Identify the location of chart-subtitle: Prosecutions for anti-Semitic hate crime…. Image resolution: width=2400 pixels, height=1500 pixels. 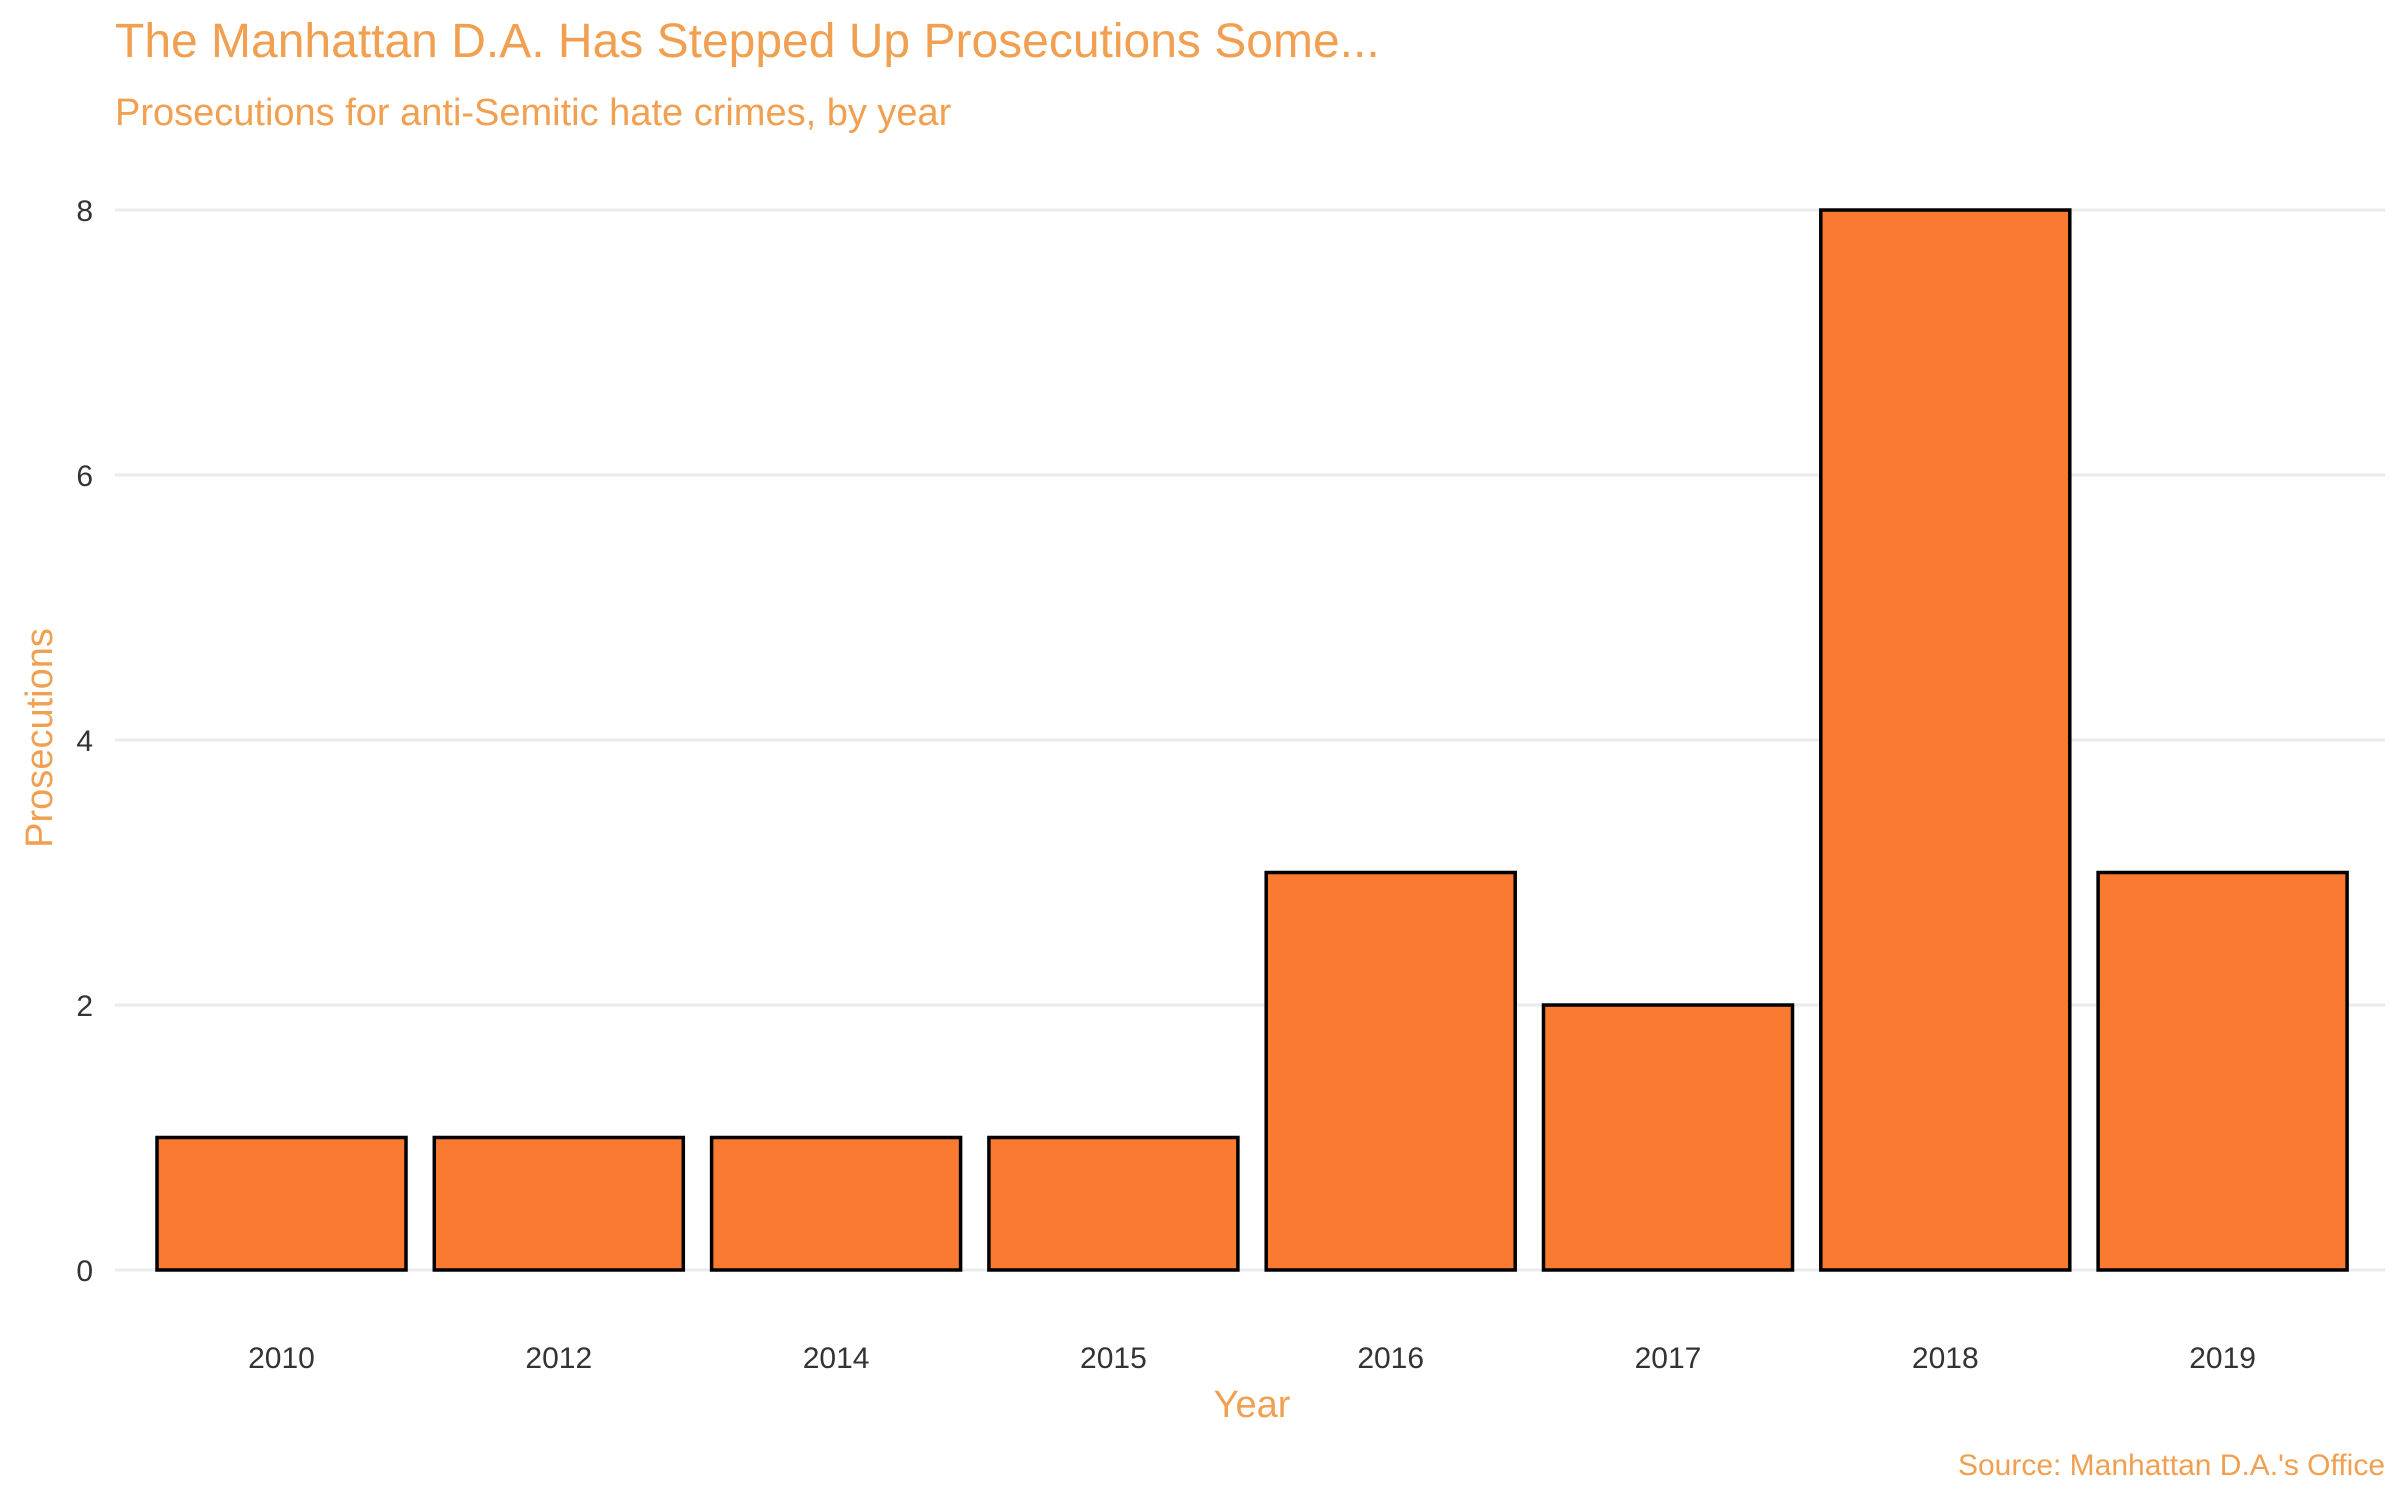
(533, 113).